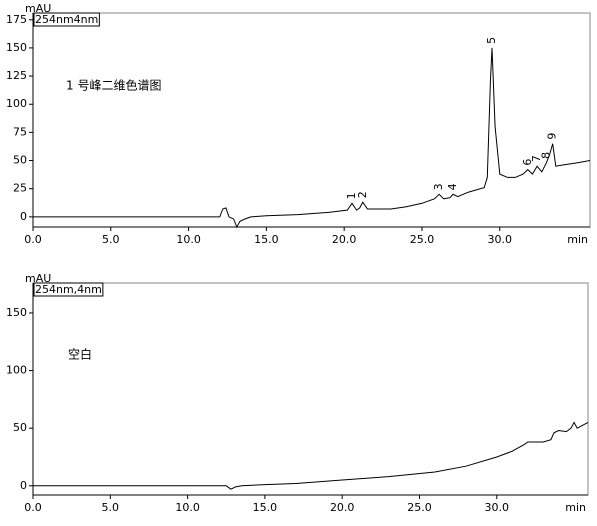 The height and width of the screenshot is (526, 597). I want to click on trace-line, so click(311, 455).